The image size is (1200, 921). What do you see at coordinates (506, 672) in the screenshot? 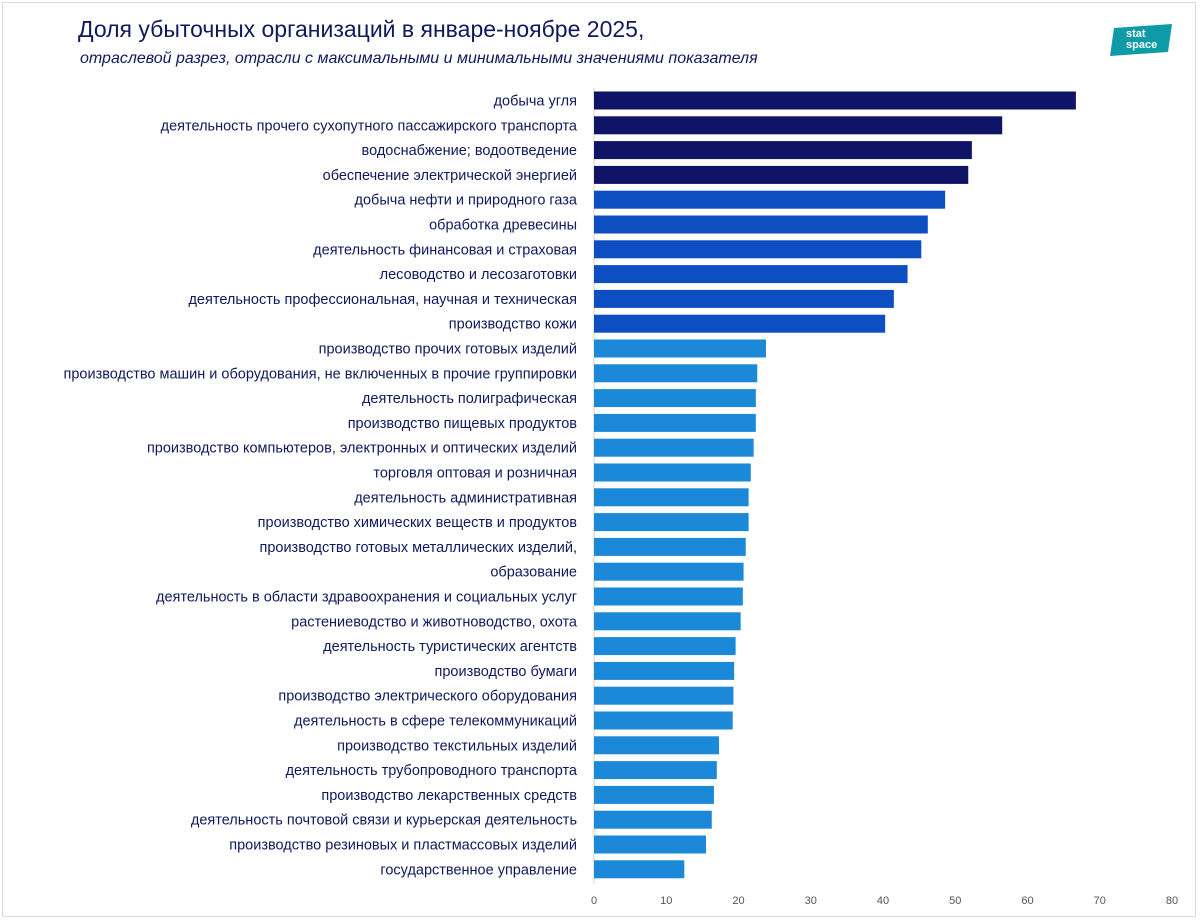
I see `category-label: производство бумаги` at bounding box center [506, 672].